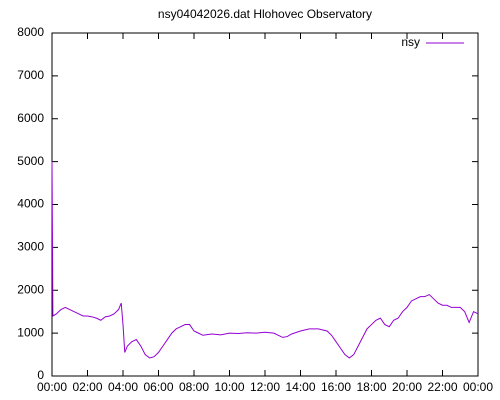 The width and height of the screenshot is (500, 400). Describe the element at coordinates (336, 387) in the screenshot. I see `x-tick-label: 16:00` at that location.